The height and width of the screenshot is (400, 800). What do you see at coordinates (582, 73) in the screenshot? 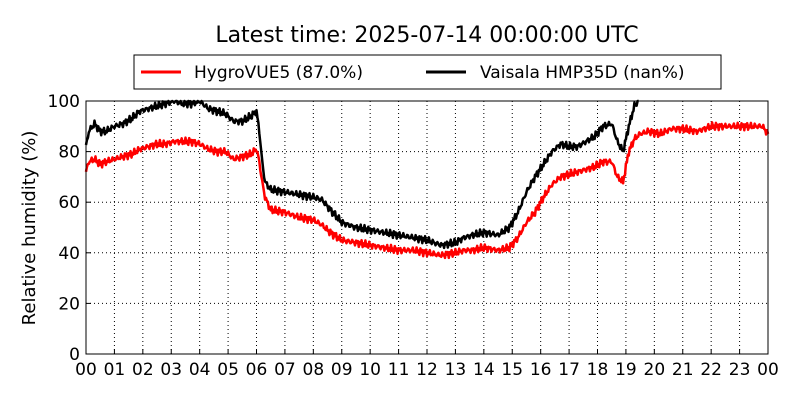
I see `legend-label-vaisala: Vaisala HMP35D (nan%)` at bounding box center [582, 73].